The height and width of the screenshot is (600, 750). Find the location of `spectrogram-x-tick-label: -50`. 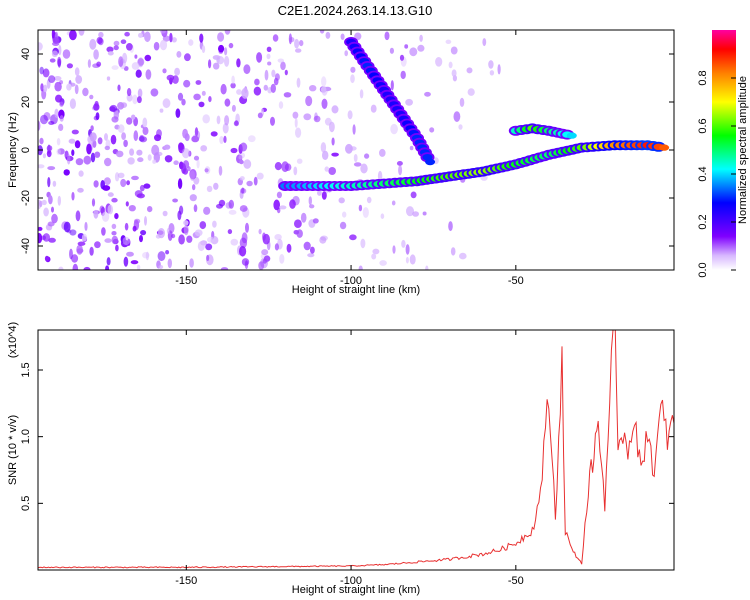

spectrogram-x-tick-label: -50 is located at coordinates (516, 281).